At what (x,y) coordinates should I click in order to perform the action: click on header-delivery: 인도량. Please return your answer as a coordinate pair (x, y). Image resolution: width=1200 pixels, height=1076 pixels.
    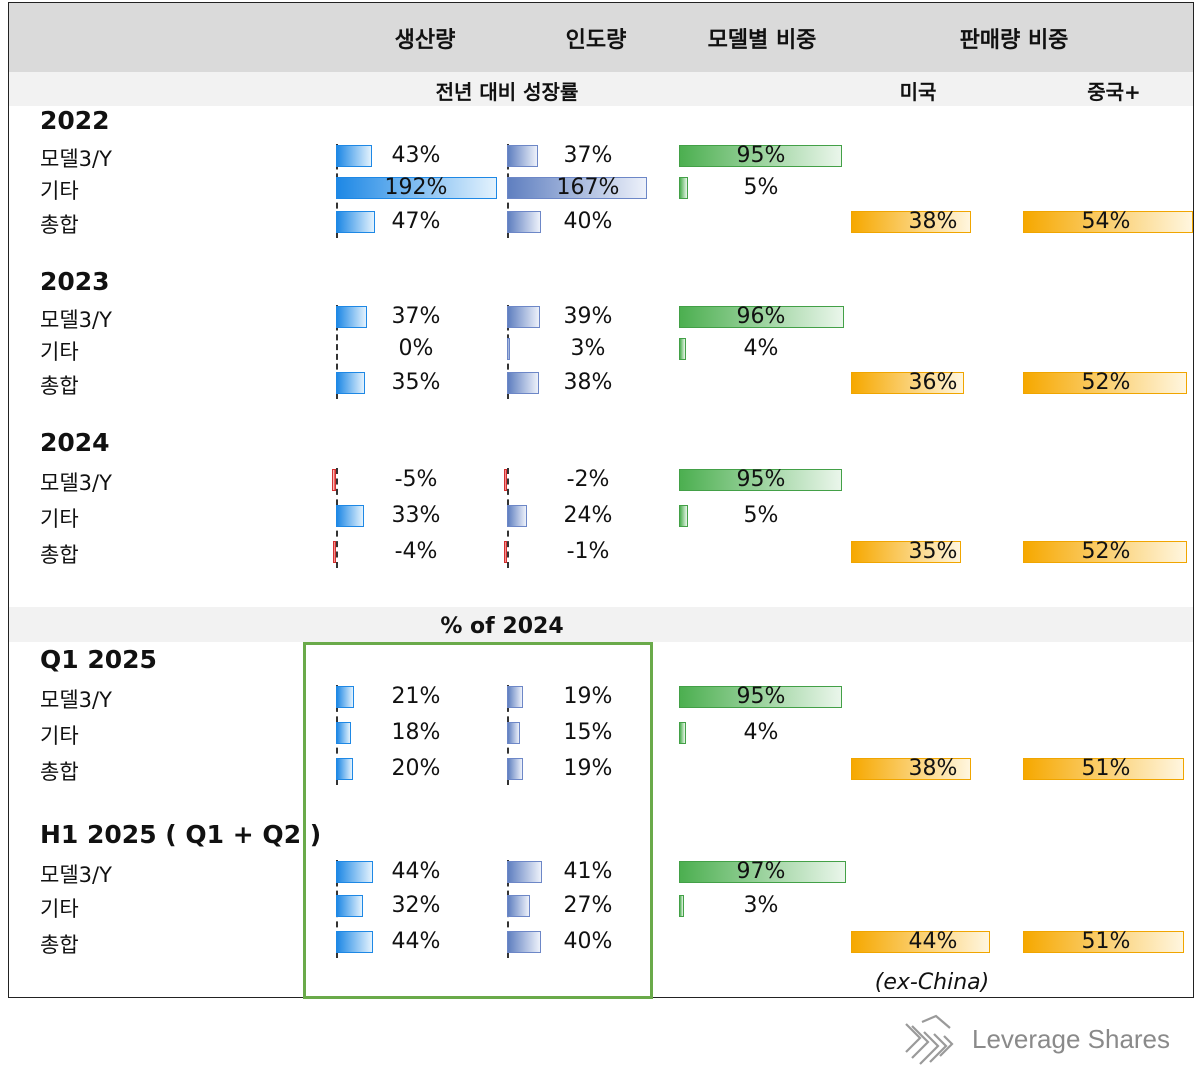
    Looking at the image, I should click on (596, 40).